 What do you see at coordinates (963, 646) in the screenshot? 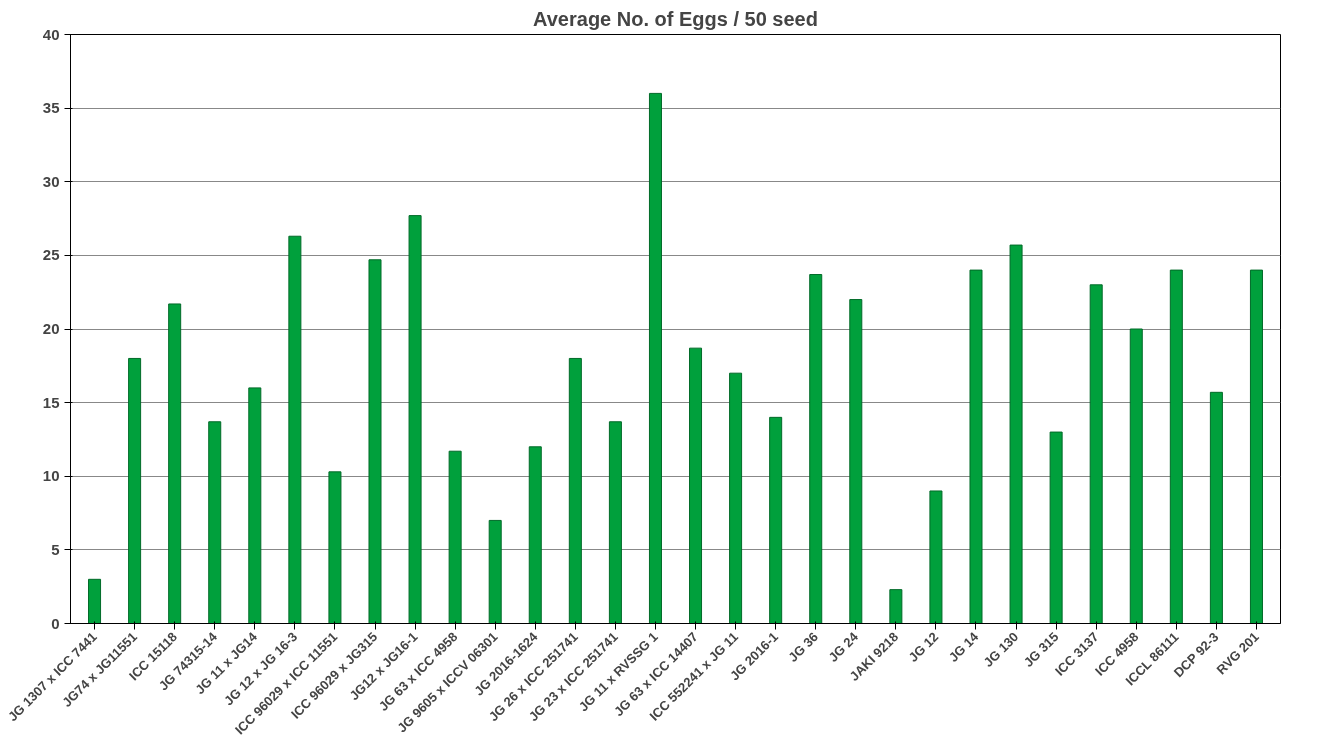
I see `x-tick-label: JG 14` at bounding box center [963, 646].